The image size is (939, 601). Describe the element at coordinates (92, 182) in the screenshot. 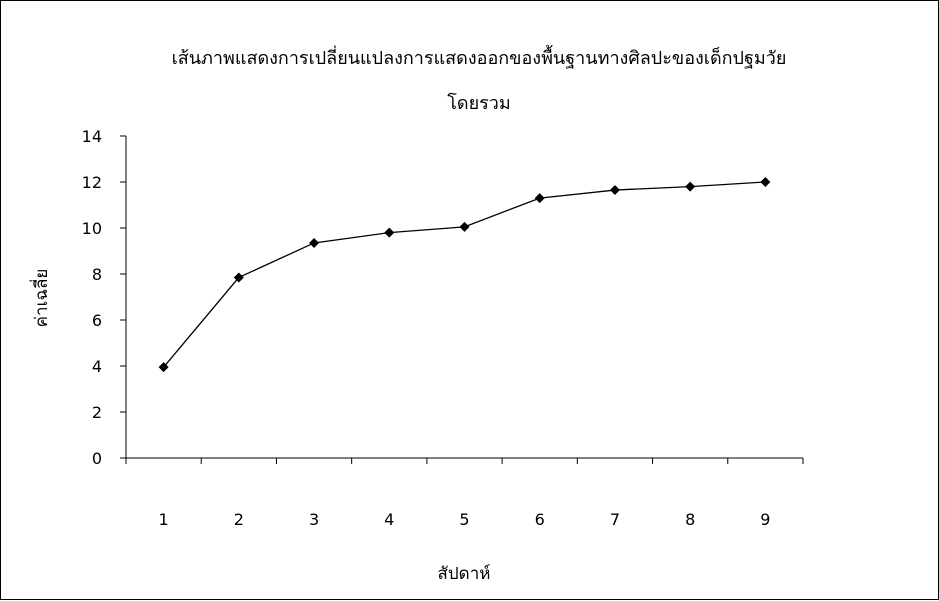

I see `y-tick-label: 12` at that location.